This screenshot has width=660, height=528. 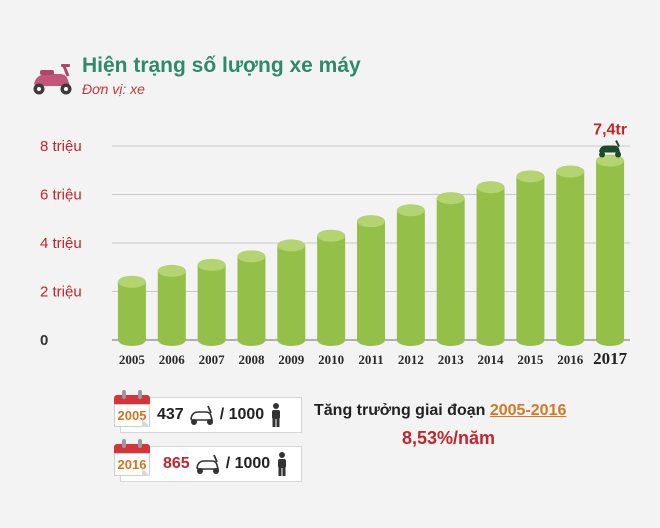 What do you see at coordinates (291, 359) in the screenshot?
I see `x-tick-label: 2009` at bounding box center [291, 359].